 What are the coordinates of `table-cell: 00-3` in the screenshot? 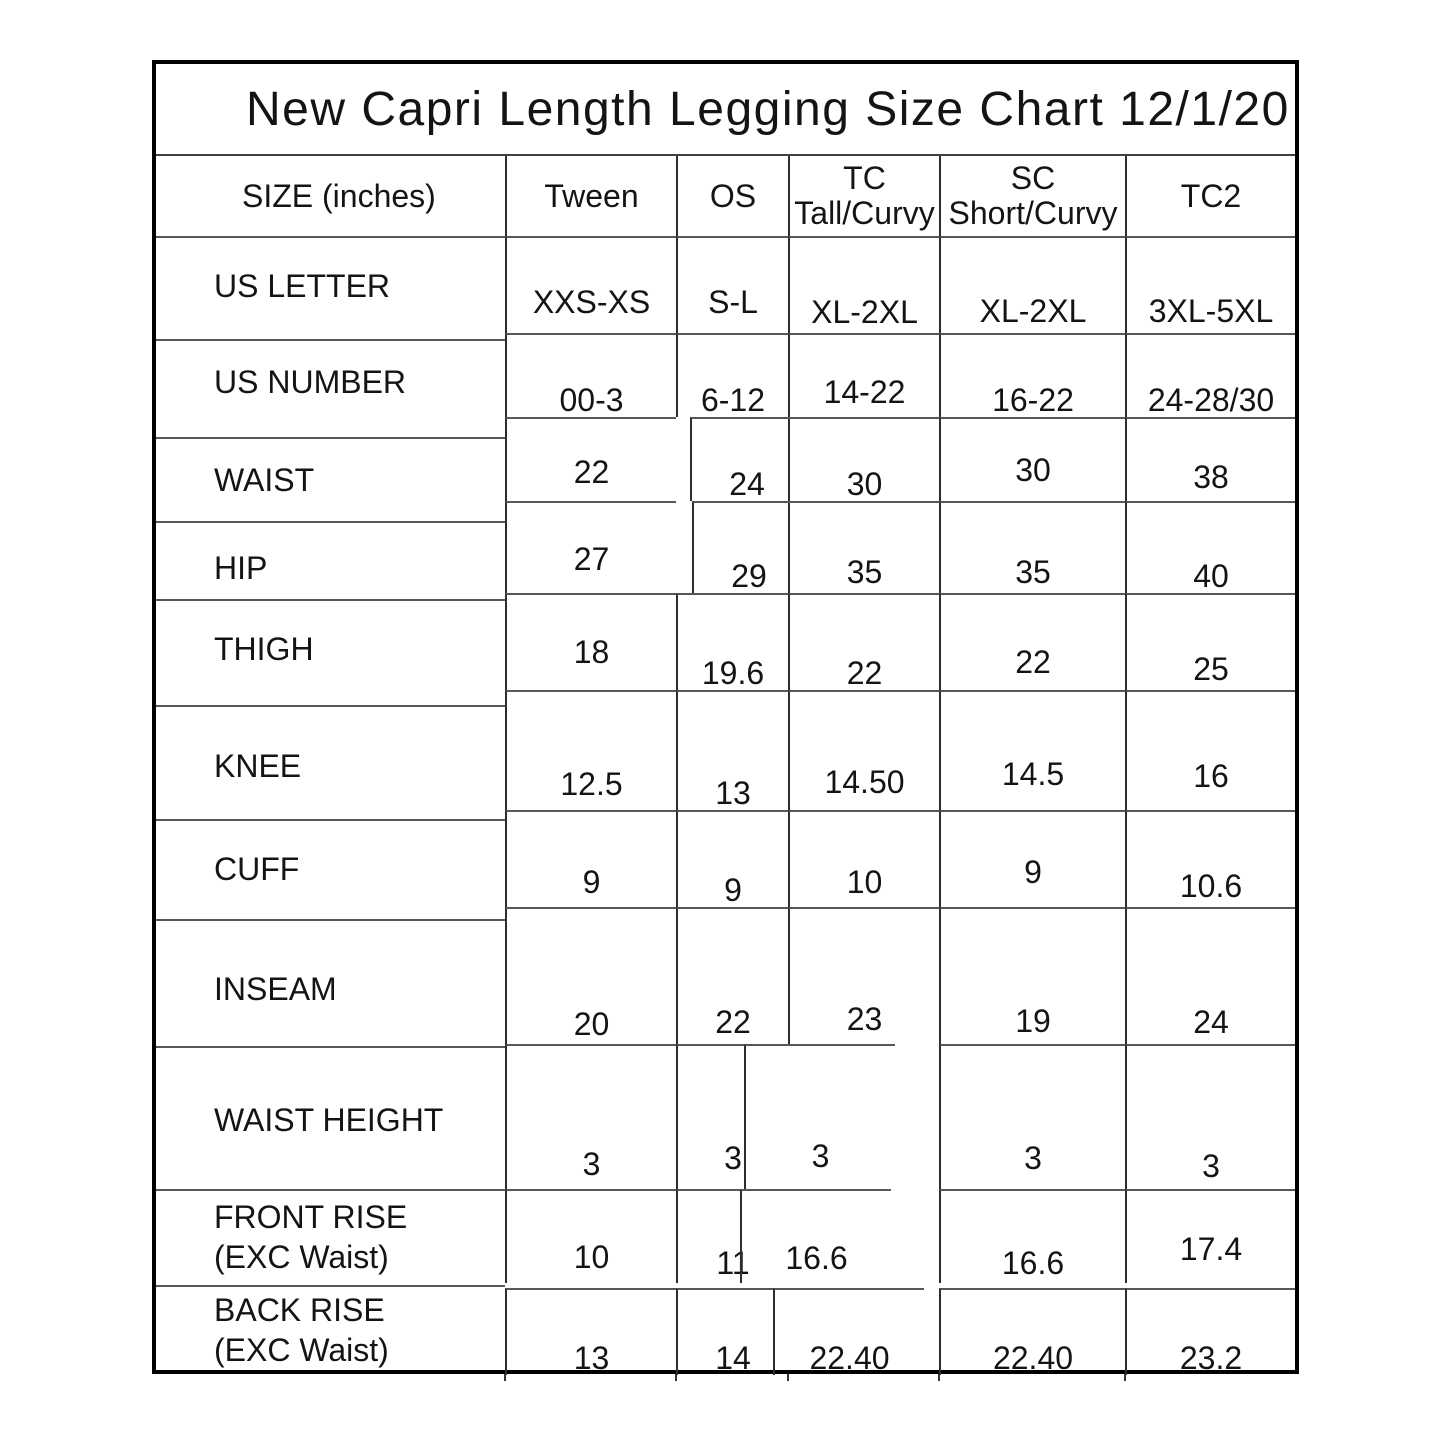 It's located at (590, 375).